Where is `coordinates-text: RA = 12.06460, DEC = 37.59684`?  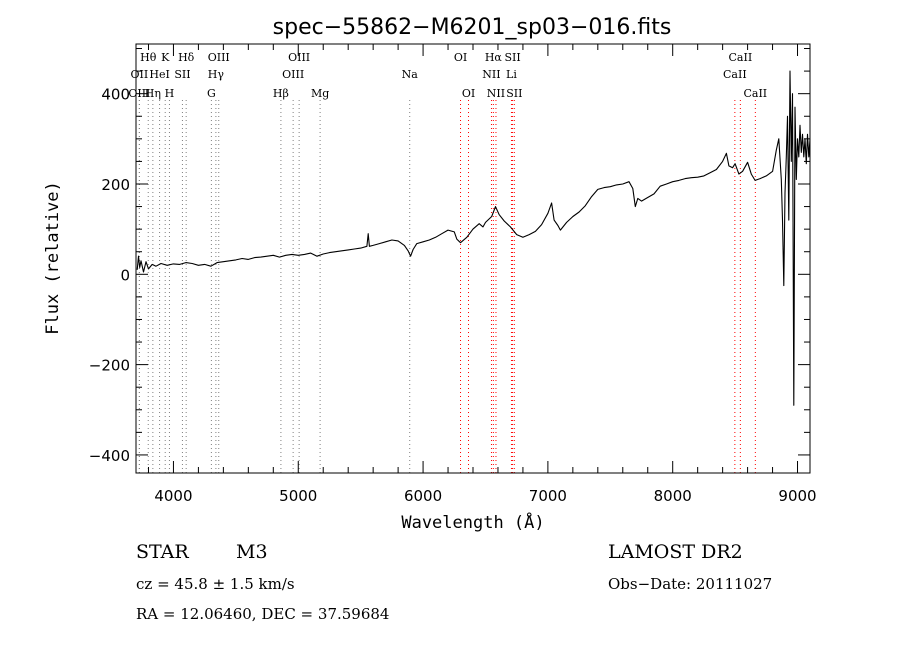 coordinates-text: RA = 12.06460, DEC = 37.59684 is located at coordinates (262, 614).